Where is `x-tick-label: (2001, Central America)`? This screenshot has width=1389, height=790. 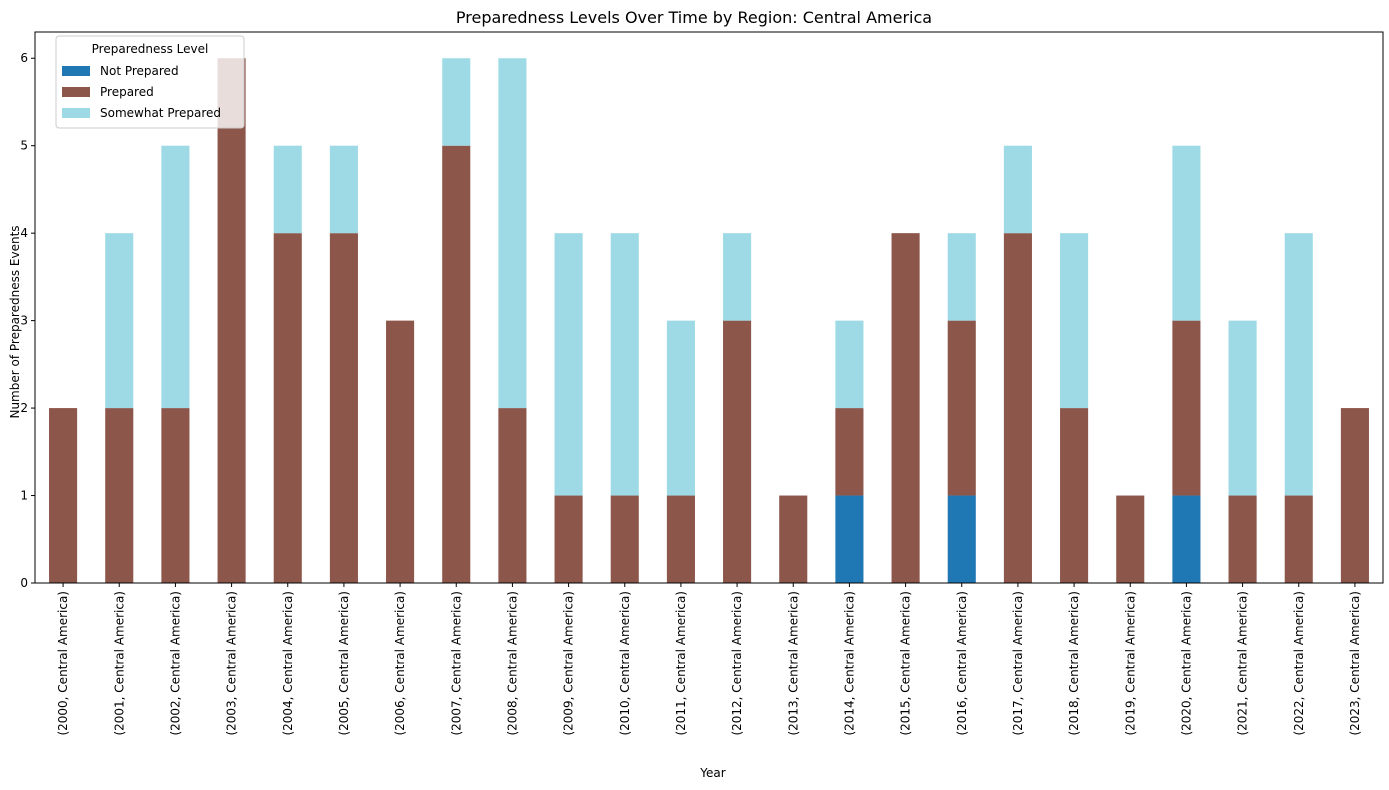
x-tick-label: (2001, Central America) is located at coordinates (119, 663).